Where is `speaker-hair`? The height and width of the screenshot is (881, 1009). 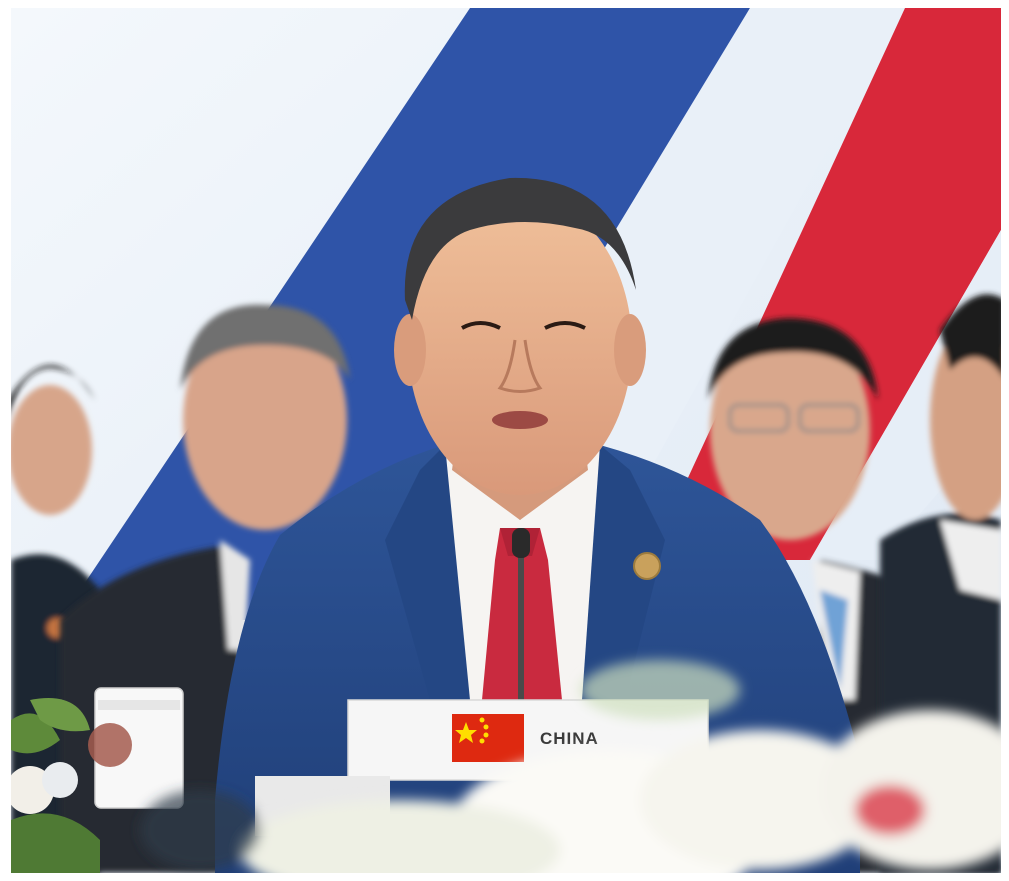
speaker-hair is located at coordinates (520, 248).